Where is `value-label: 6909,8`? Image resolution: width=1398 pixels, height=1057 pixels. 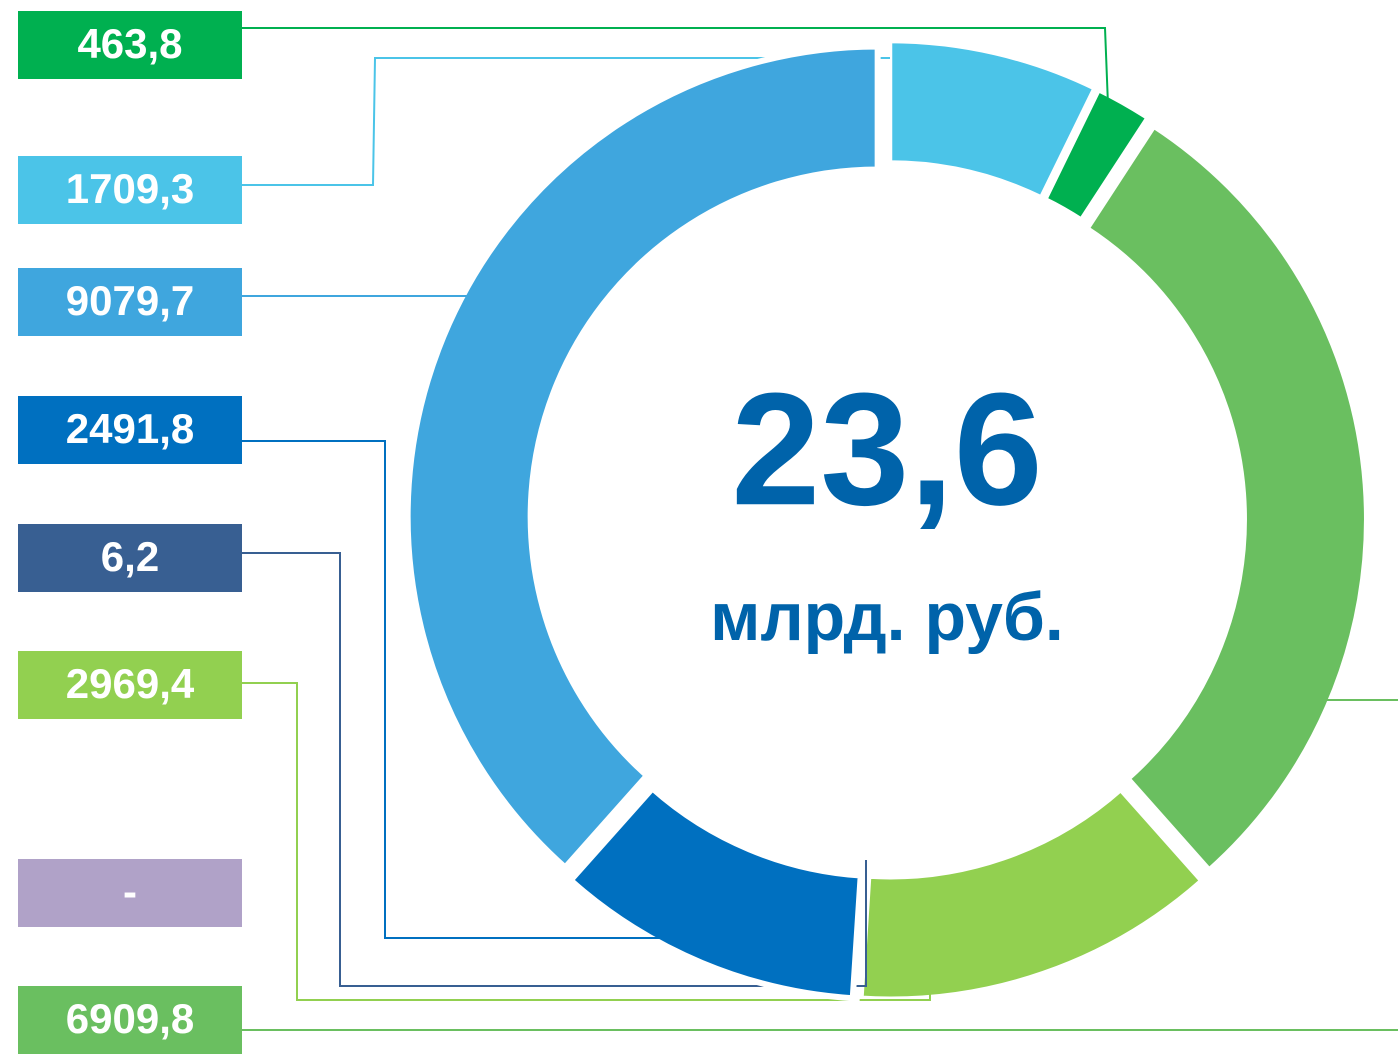 value-label: 6909,8 is located at coordinates (130, 1018).